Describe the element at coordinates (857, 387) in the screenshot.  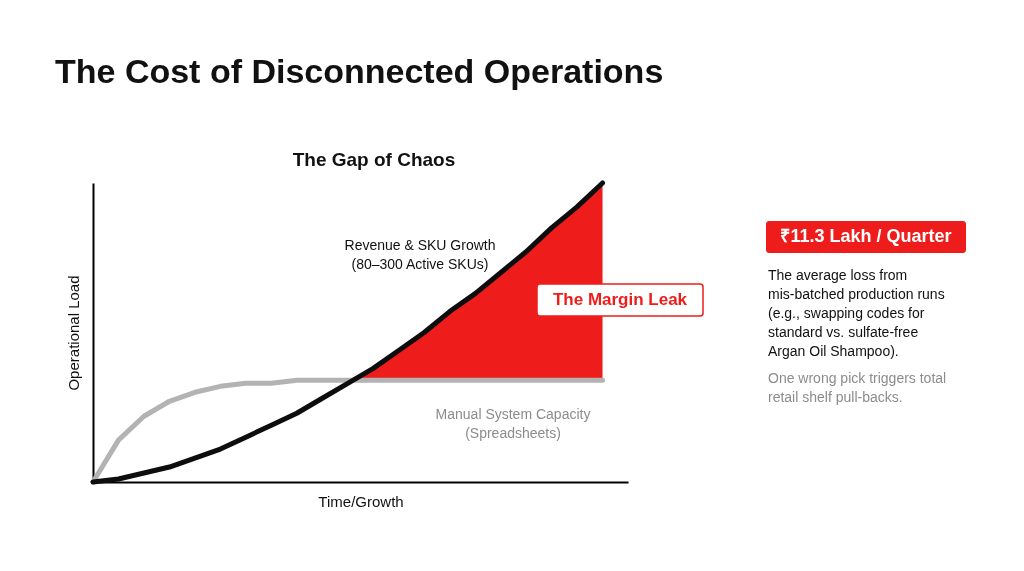
I see `text: One wrong pick triggers total retail shelf pull-backs.` at that location.